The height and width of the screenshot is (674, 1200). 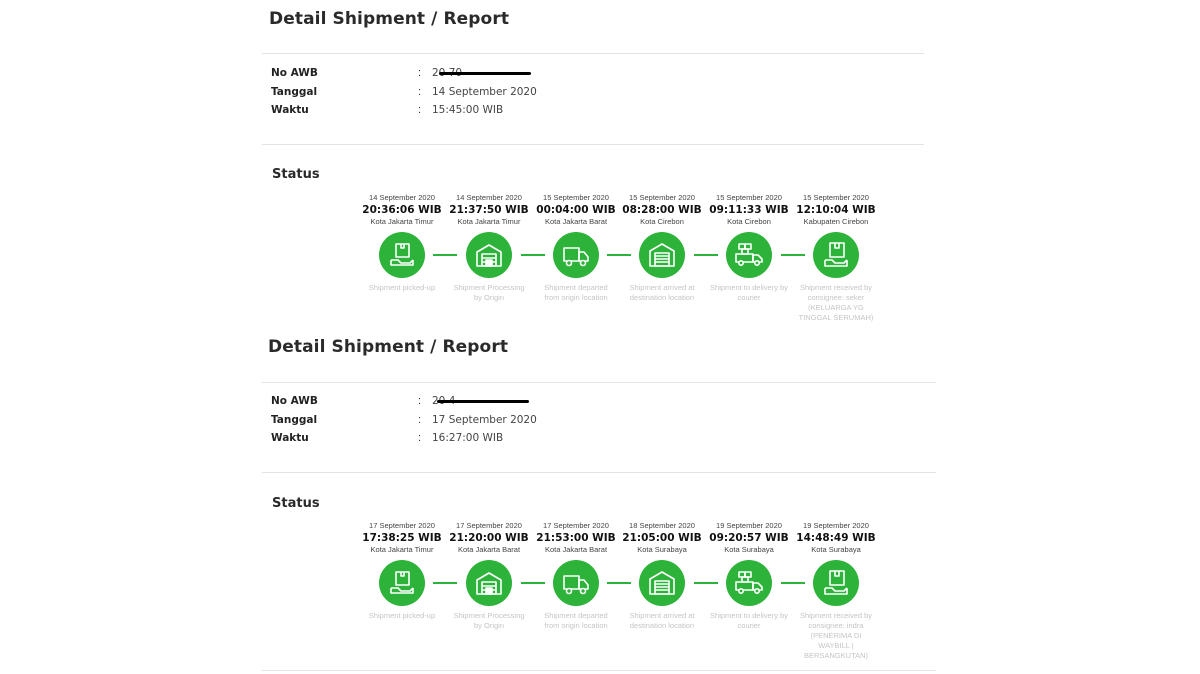 What do you see at coordinates (294, 73) in the screenshot?
I see `awb-label: No AWB` at bounding box center [294, 73].